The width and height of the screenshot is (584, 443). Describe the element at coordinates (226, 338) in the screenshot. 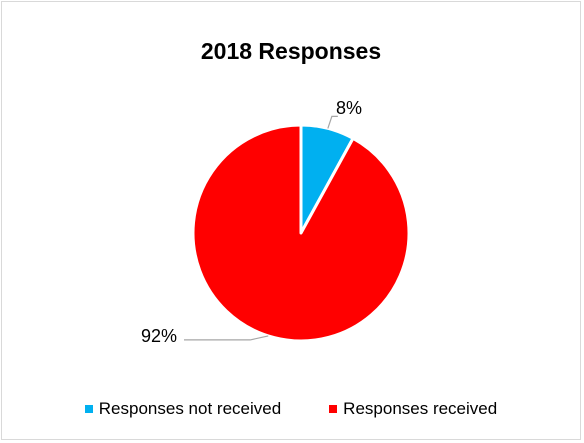

I see `leader-line-responses-received` at that location.